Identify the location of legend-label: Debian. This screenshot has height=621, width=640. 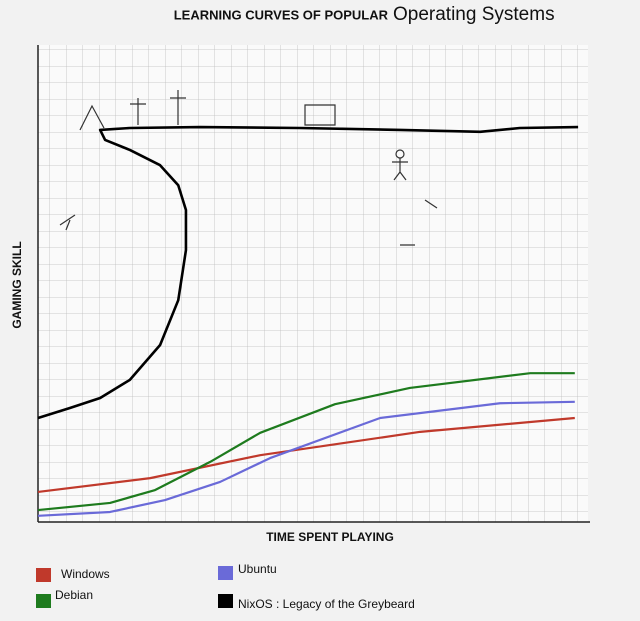
(74, 595).